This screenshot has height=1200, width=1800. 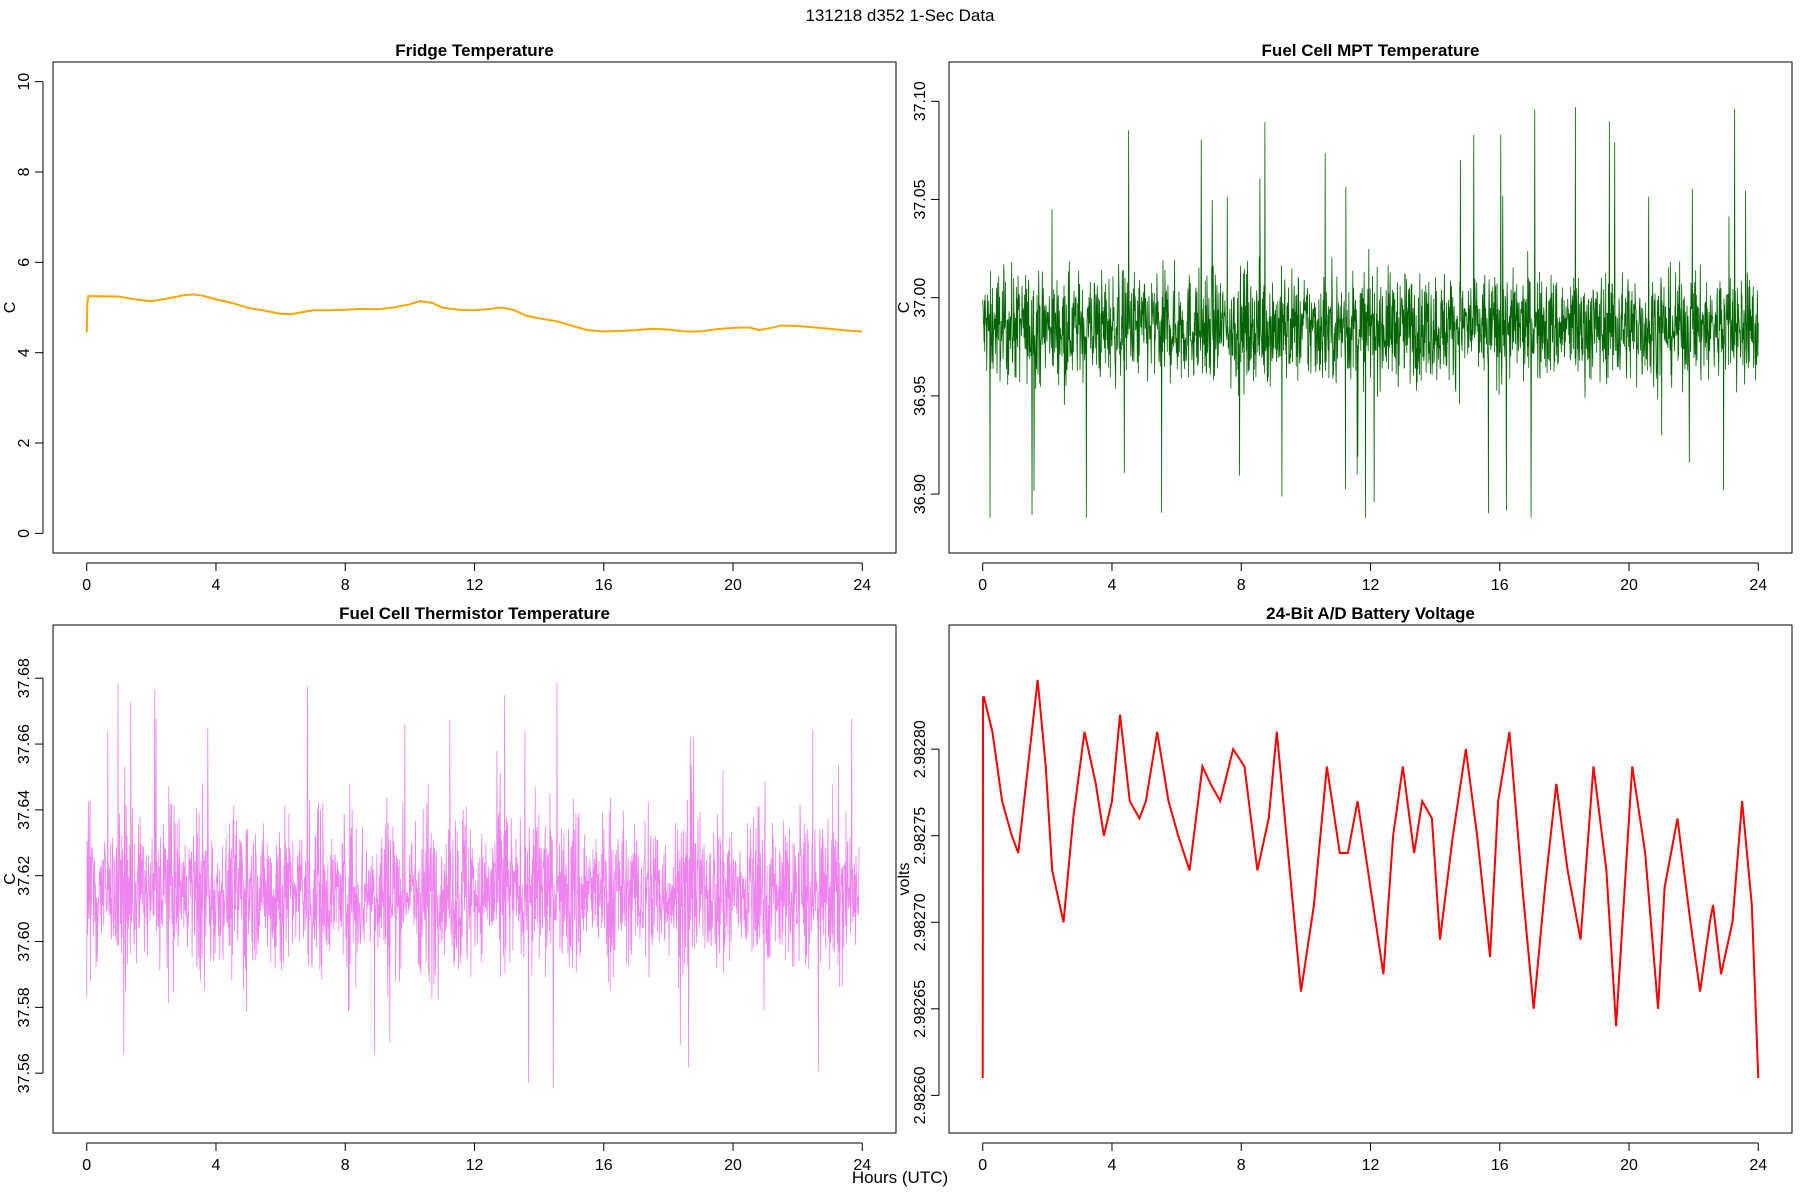 I want to click on y-tick-label: 37.62, so click(x=24, y=876).